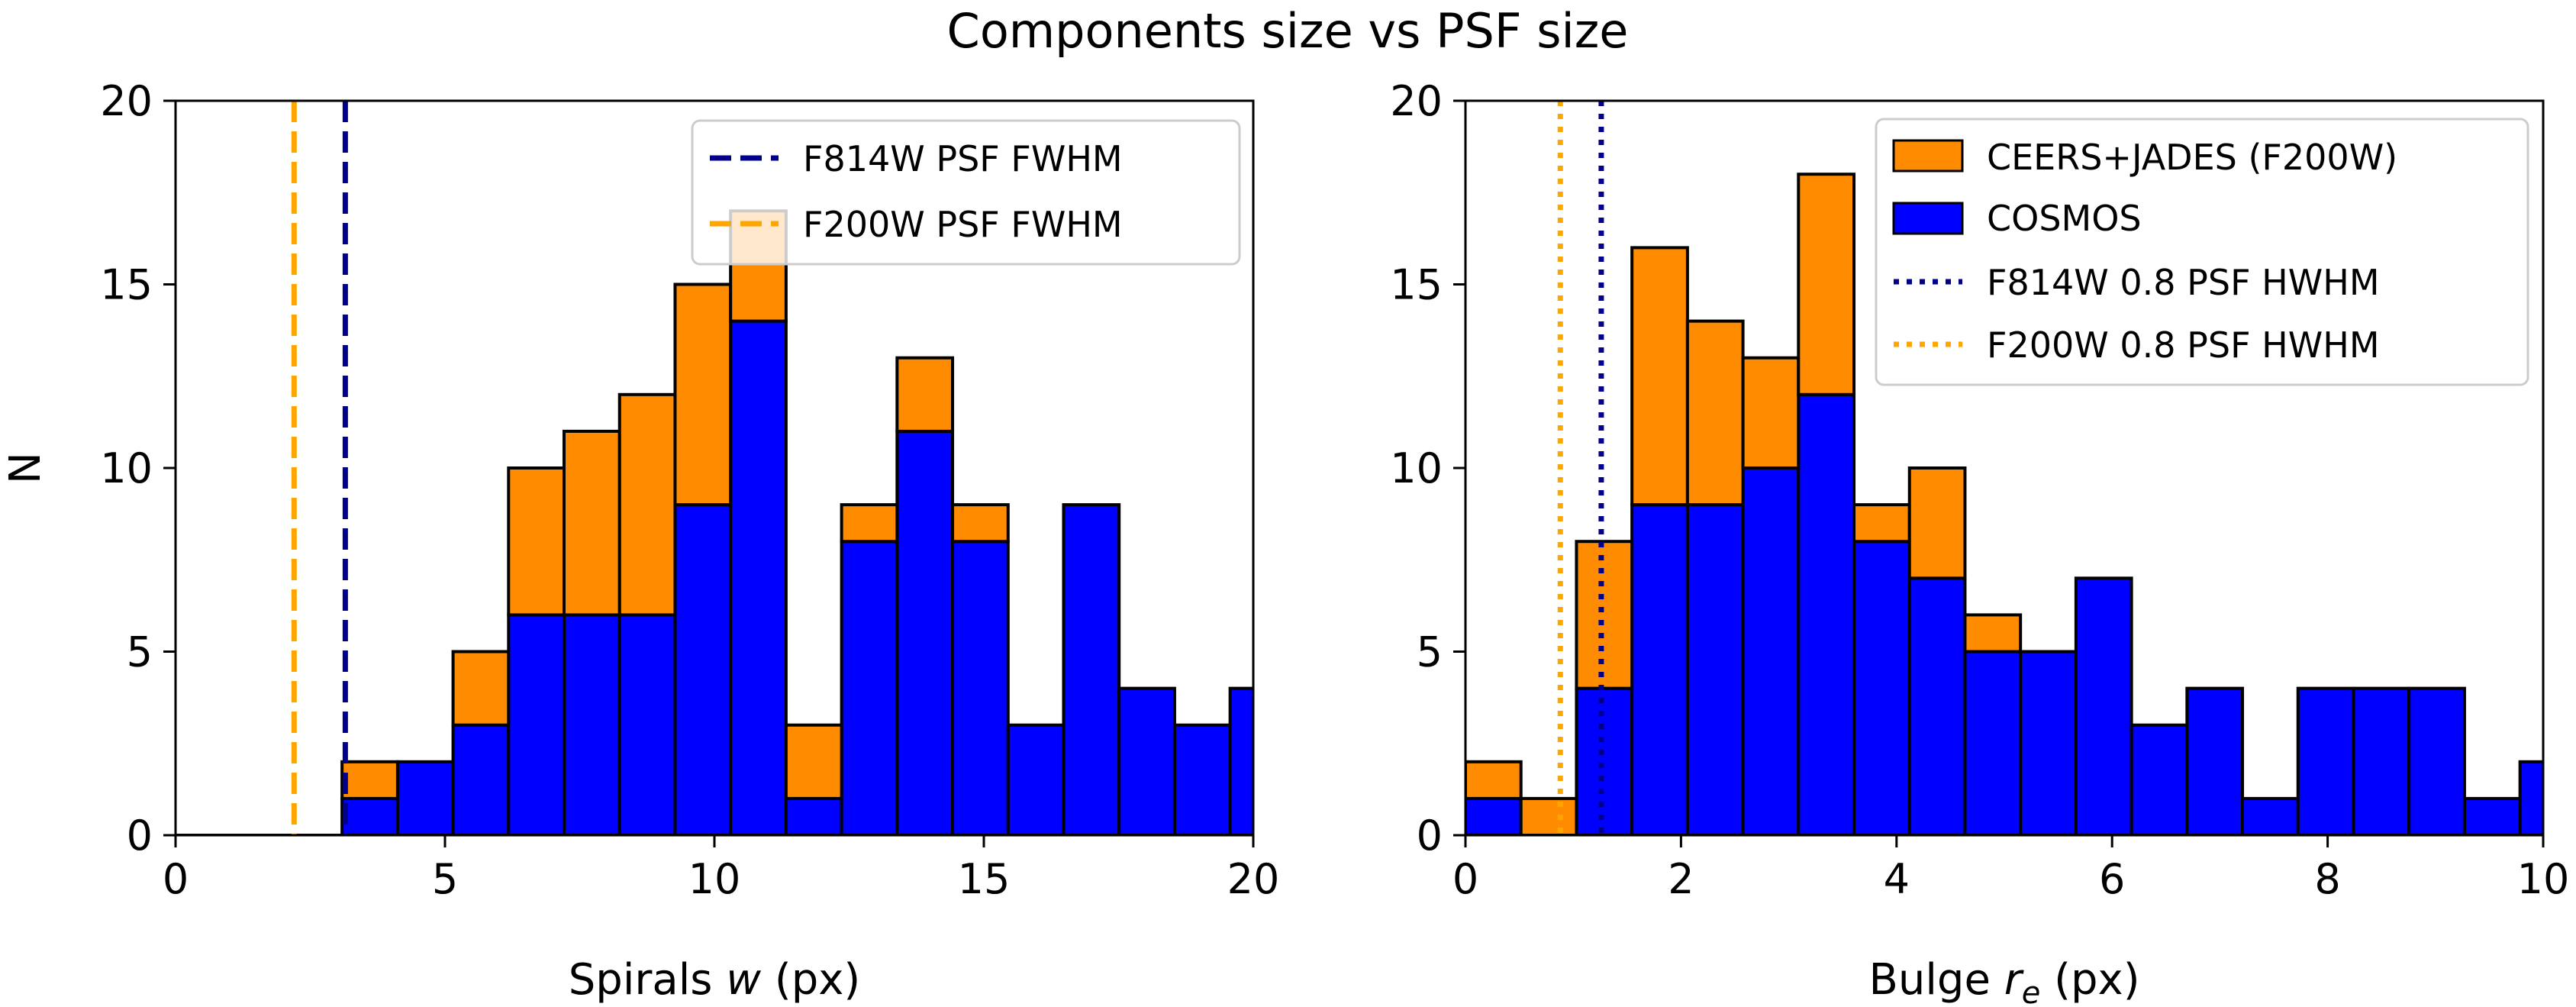 The height and width of the screenshot is (1007, 2576). What do you see at coordinates (2032, 992) in the screenshot?
I see `right-x-label-sub: e` at bounding box center [2032, 992].